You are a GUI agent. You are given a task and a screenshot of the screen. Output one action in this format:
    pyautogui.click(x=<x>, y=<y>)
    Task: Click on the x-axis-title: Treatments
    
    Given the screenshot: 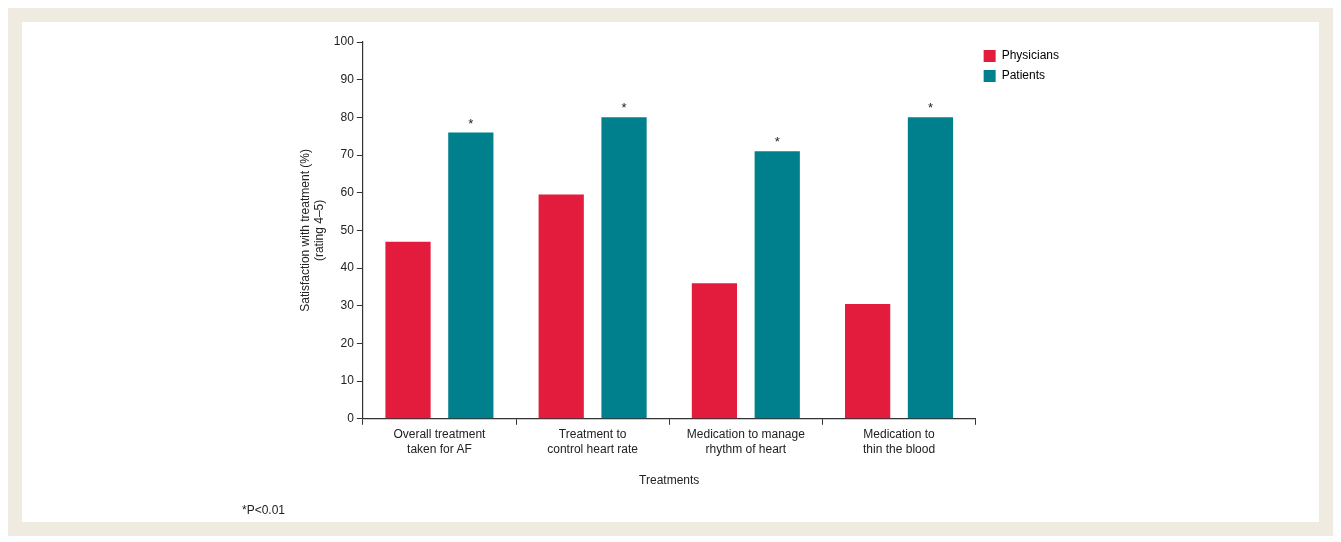 What is the action you would take?
    pyautogui.click(x=669, y=480)
    